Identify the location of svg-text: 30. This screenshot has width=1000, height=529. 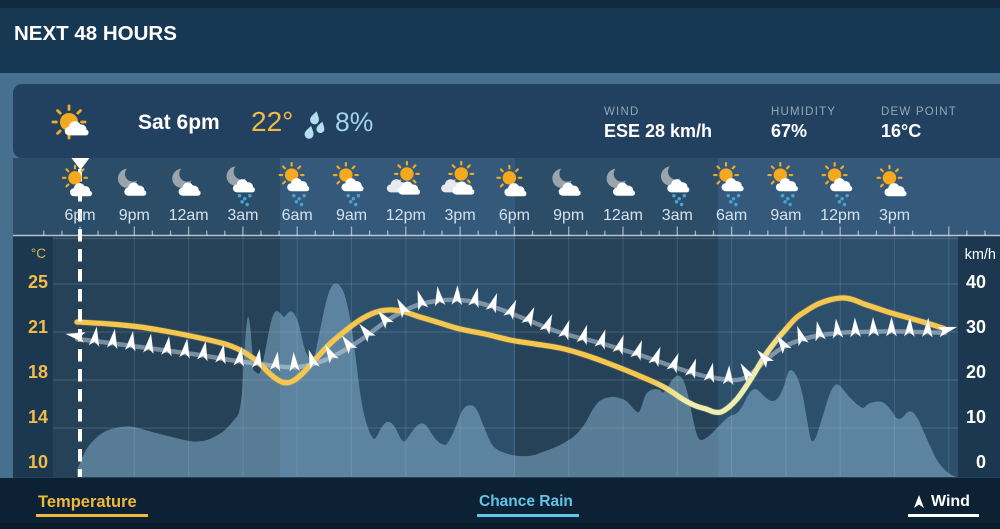
(976, 327).